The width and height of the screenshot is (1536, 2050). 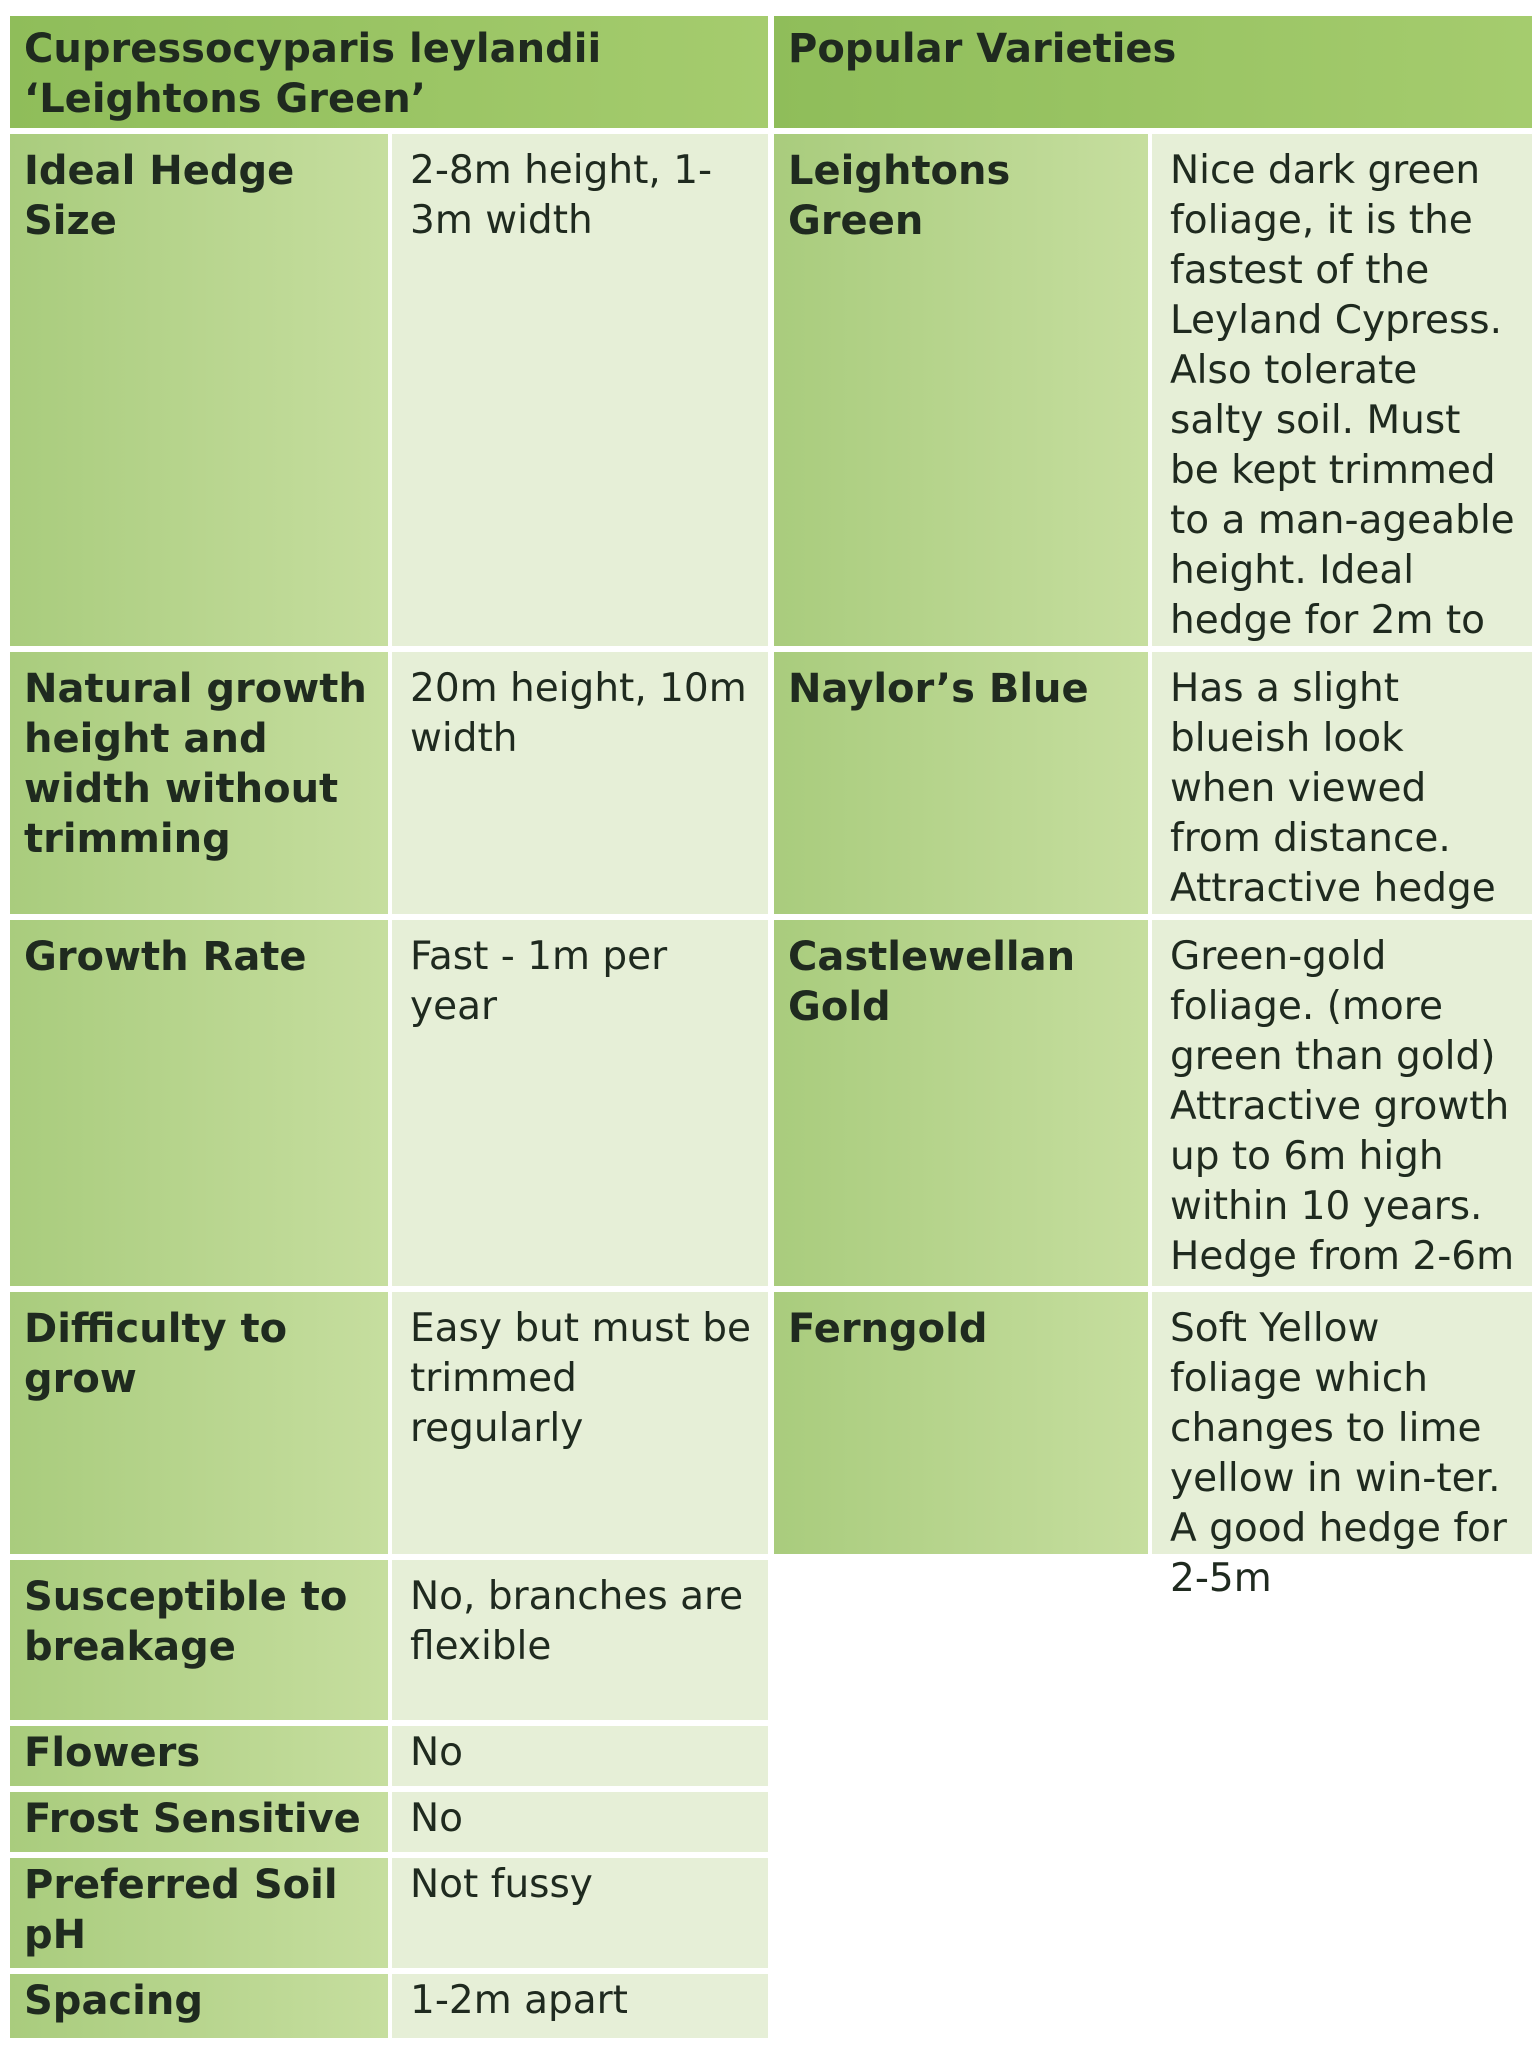 I want to click on property-value: Not fussy, so click(x=580, y=1913).